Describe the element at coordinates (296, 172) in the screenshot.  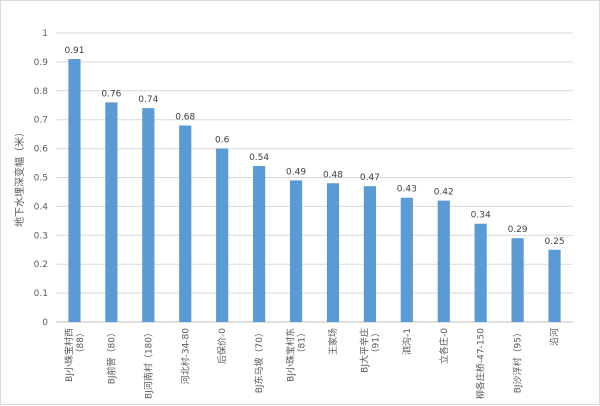
I see `data-label: 0.49` at that location.